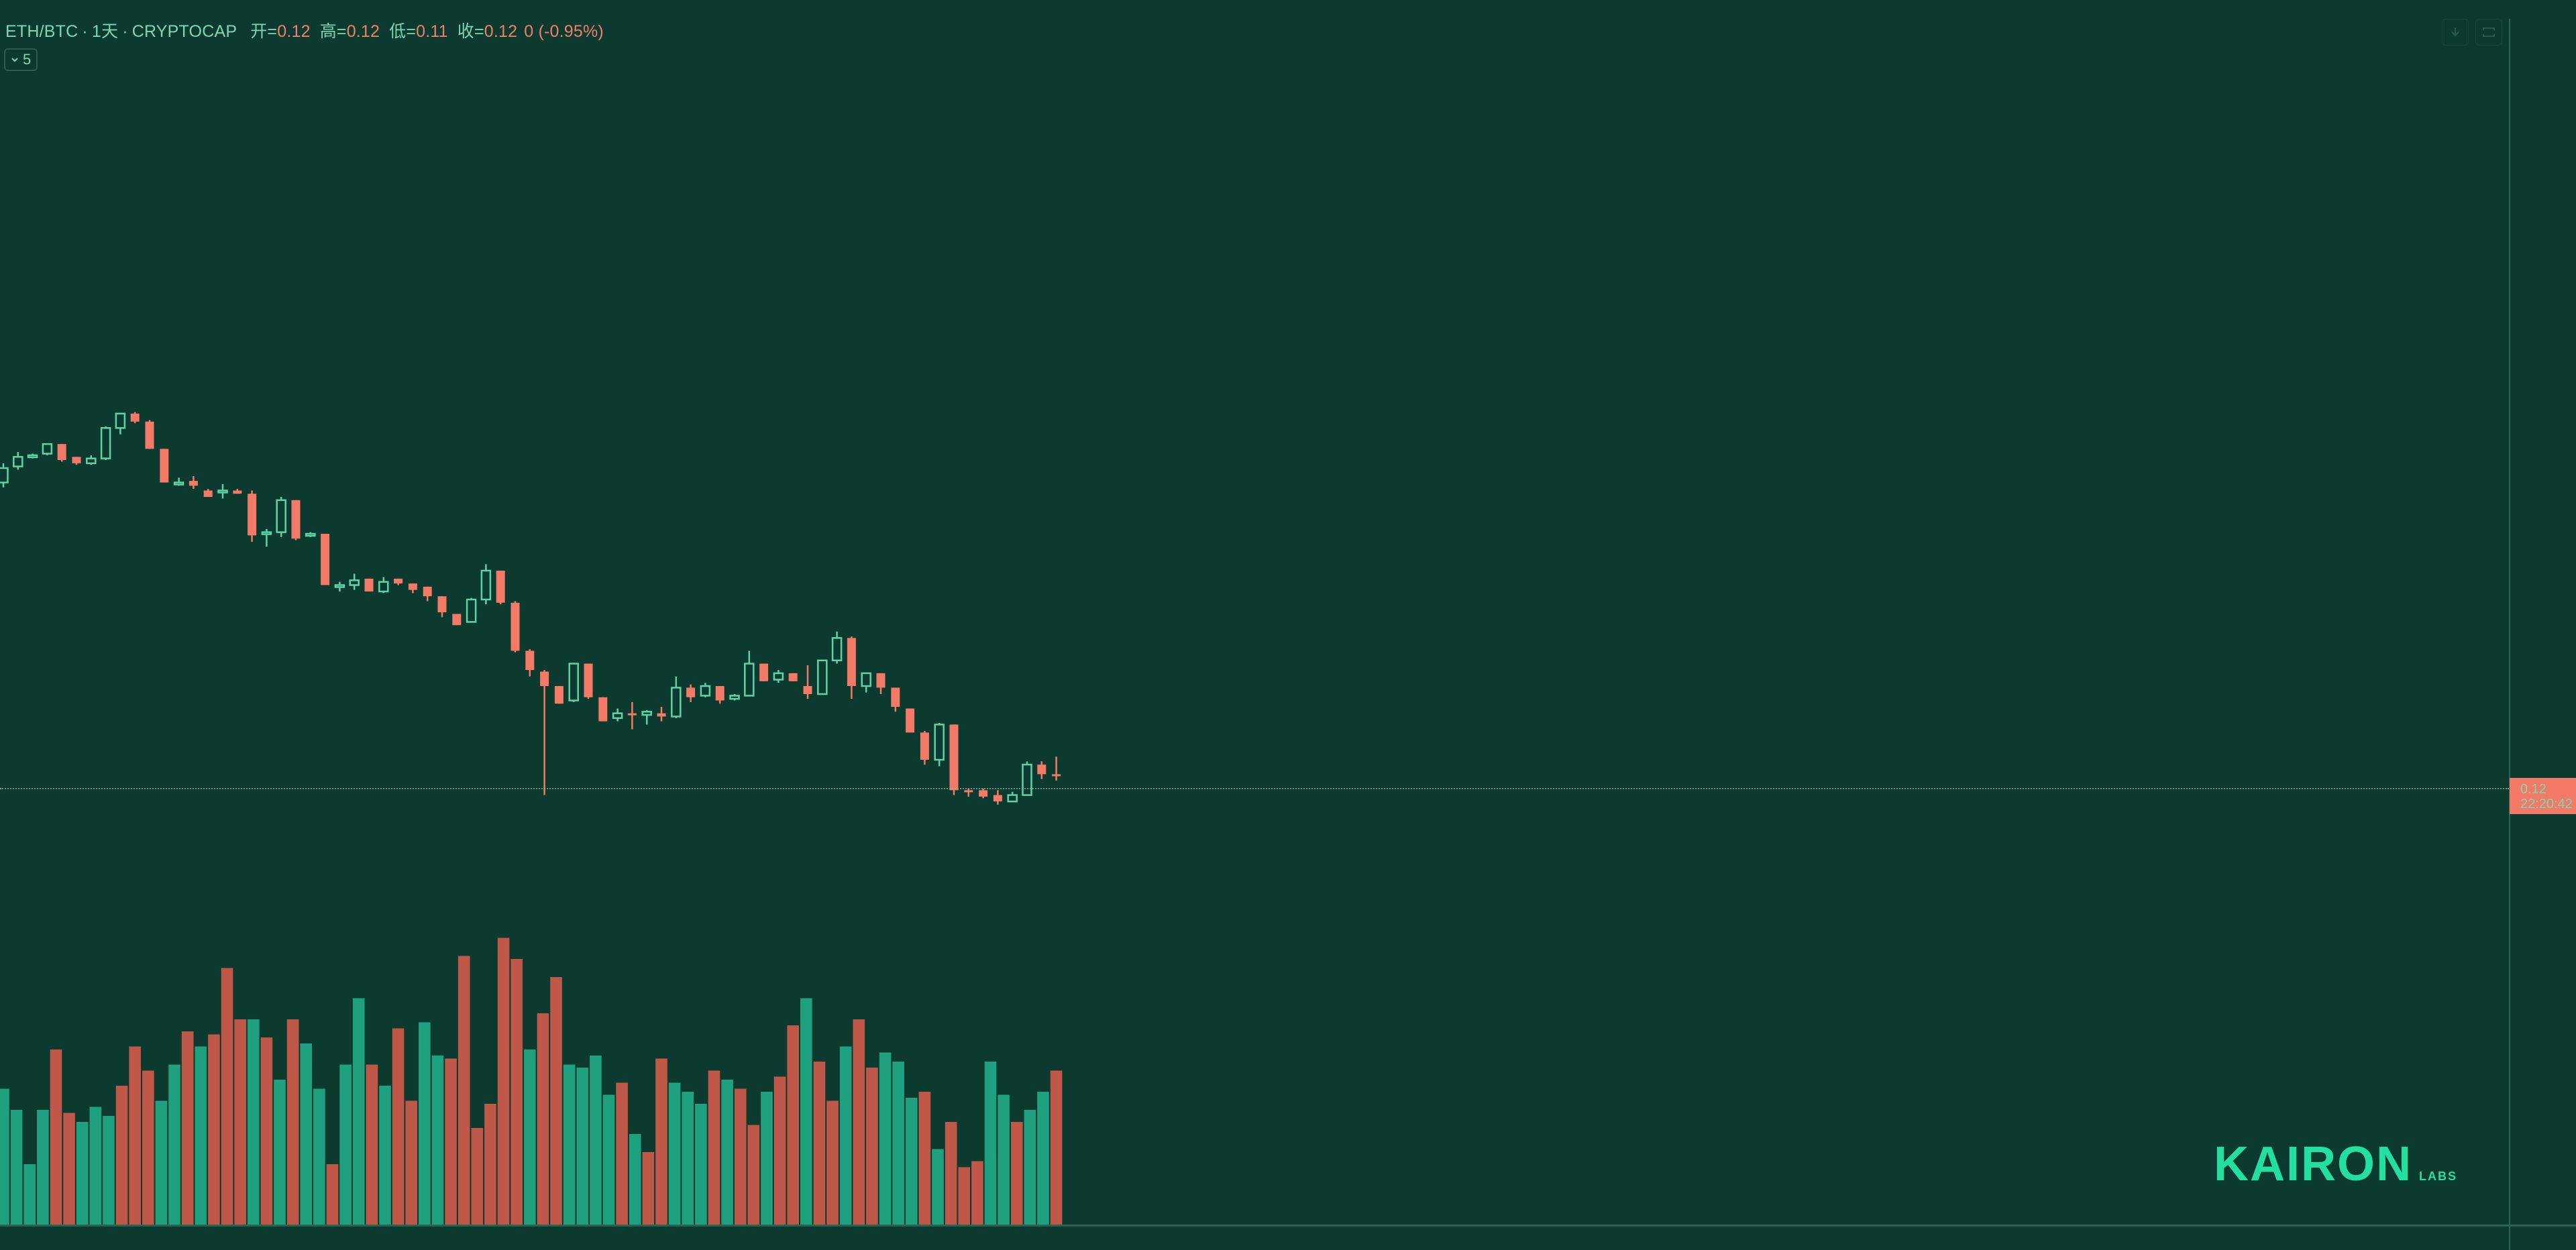 The image size is (2576, 1250). I want to click on indicators-toggle-button: 5, so click(21, 59).